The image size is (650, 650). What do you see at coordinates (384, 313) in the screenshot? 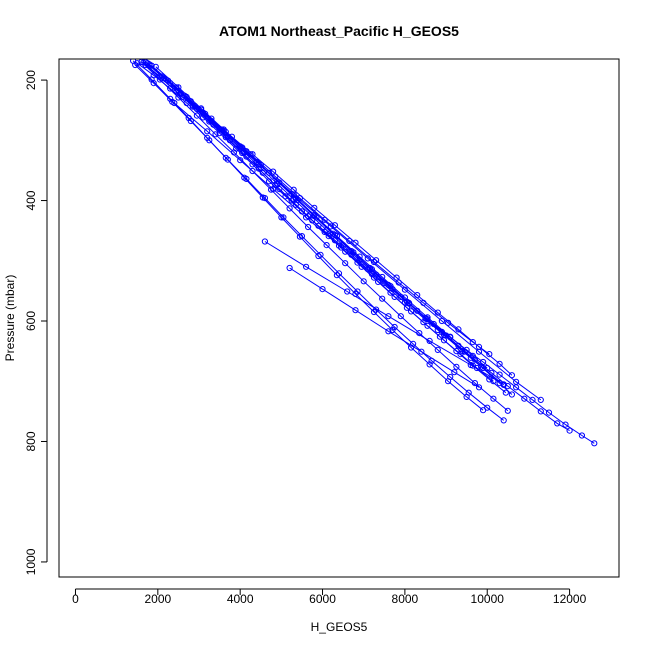
I see `series-line` at bounding box center [384, 313].